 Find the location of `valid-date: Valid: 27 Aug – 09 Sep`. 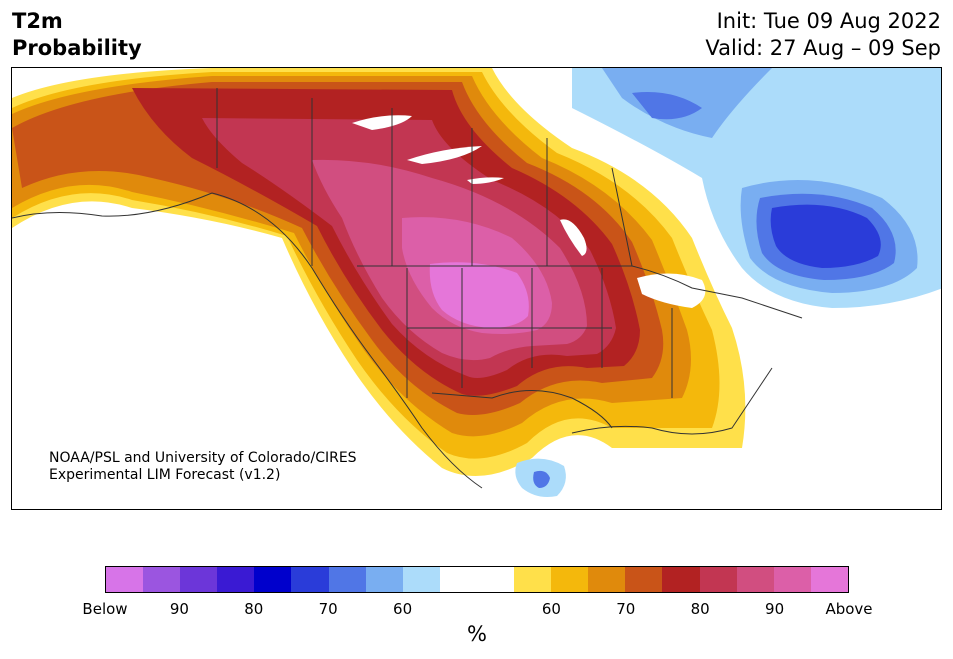

valid-date: Valid: 27 Aug – 09 Sep is located at coordinates (823, 48).